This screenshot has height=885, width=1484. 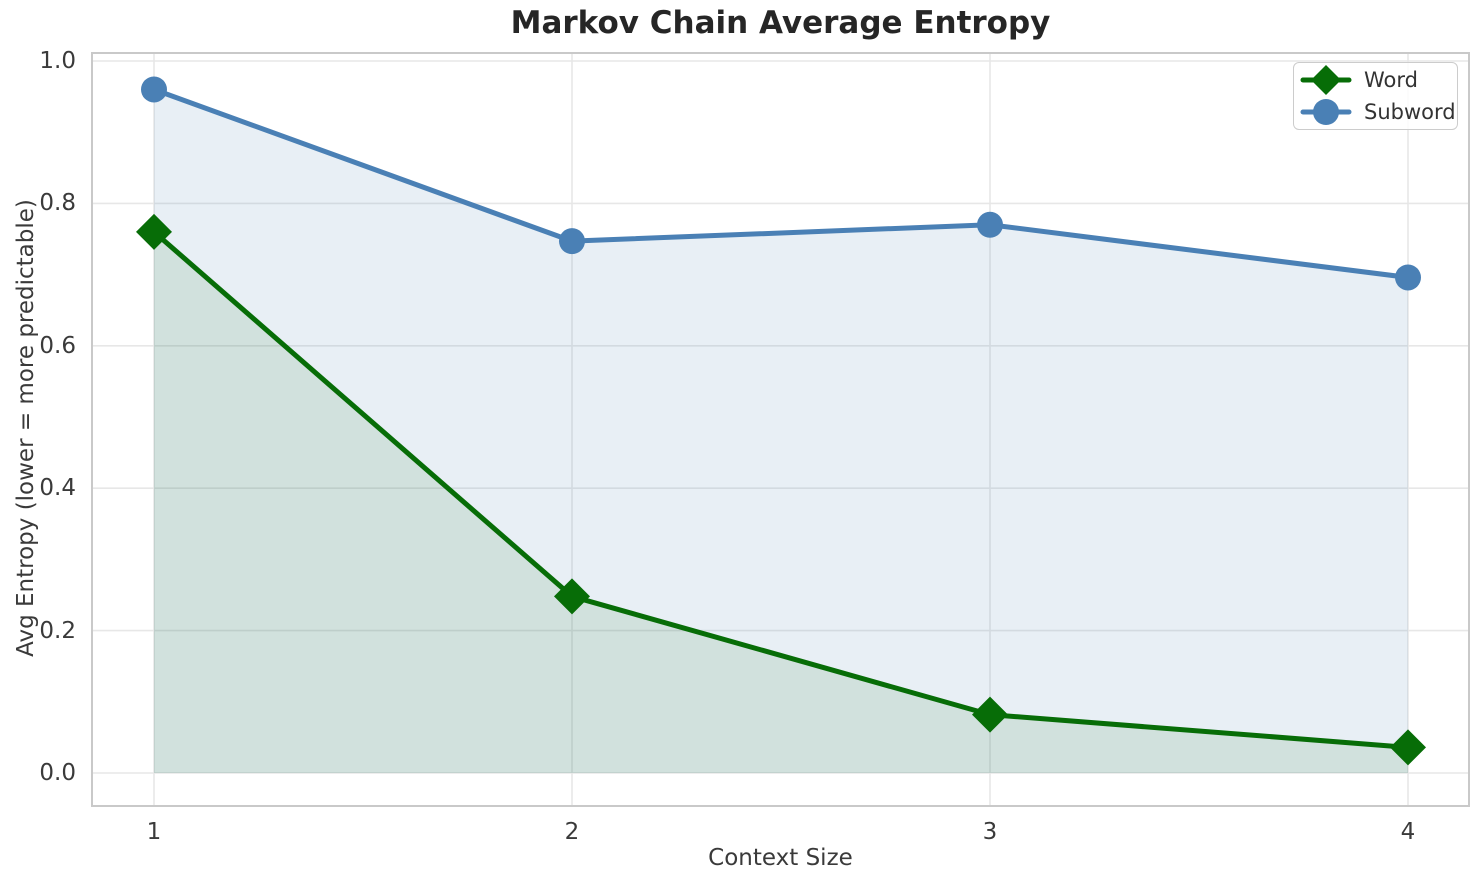 I want to click on x-tick-label: 4, so click(x=1408, y=832).